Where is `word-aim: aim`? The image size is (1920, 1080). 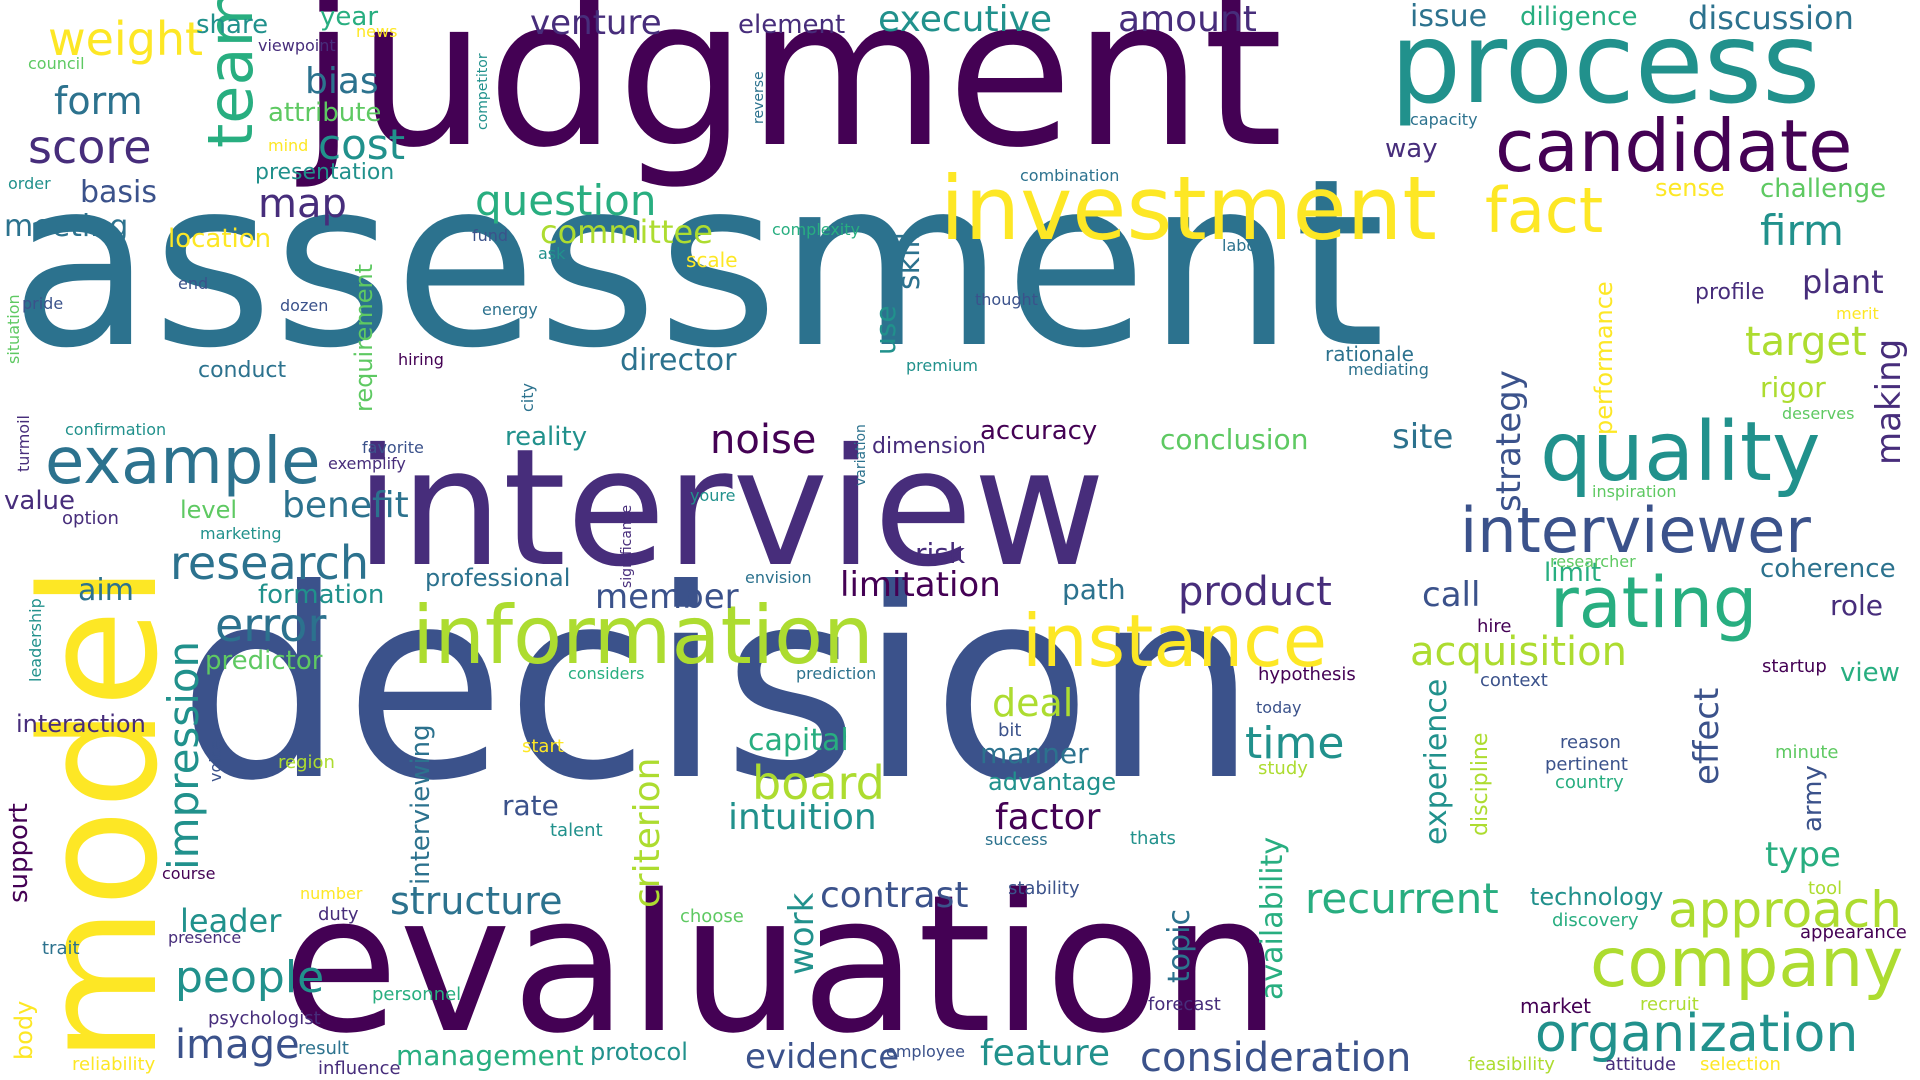 word-aim: aim is located at coordinates (106, 590).